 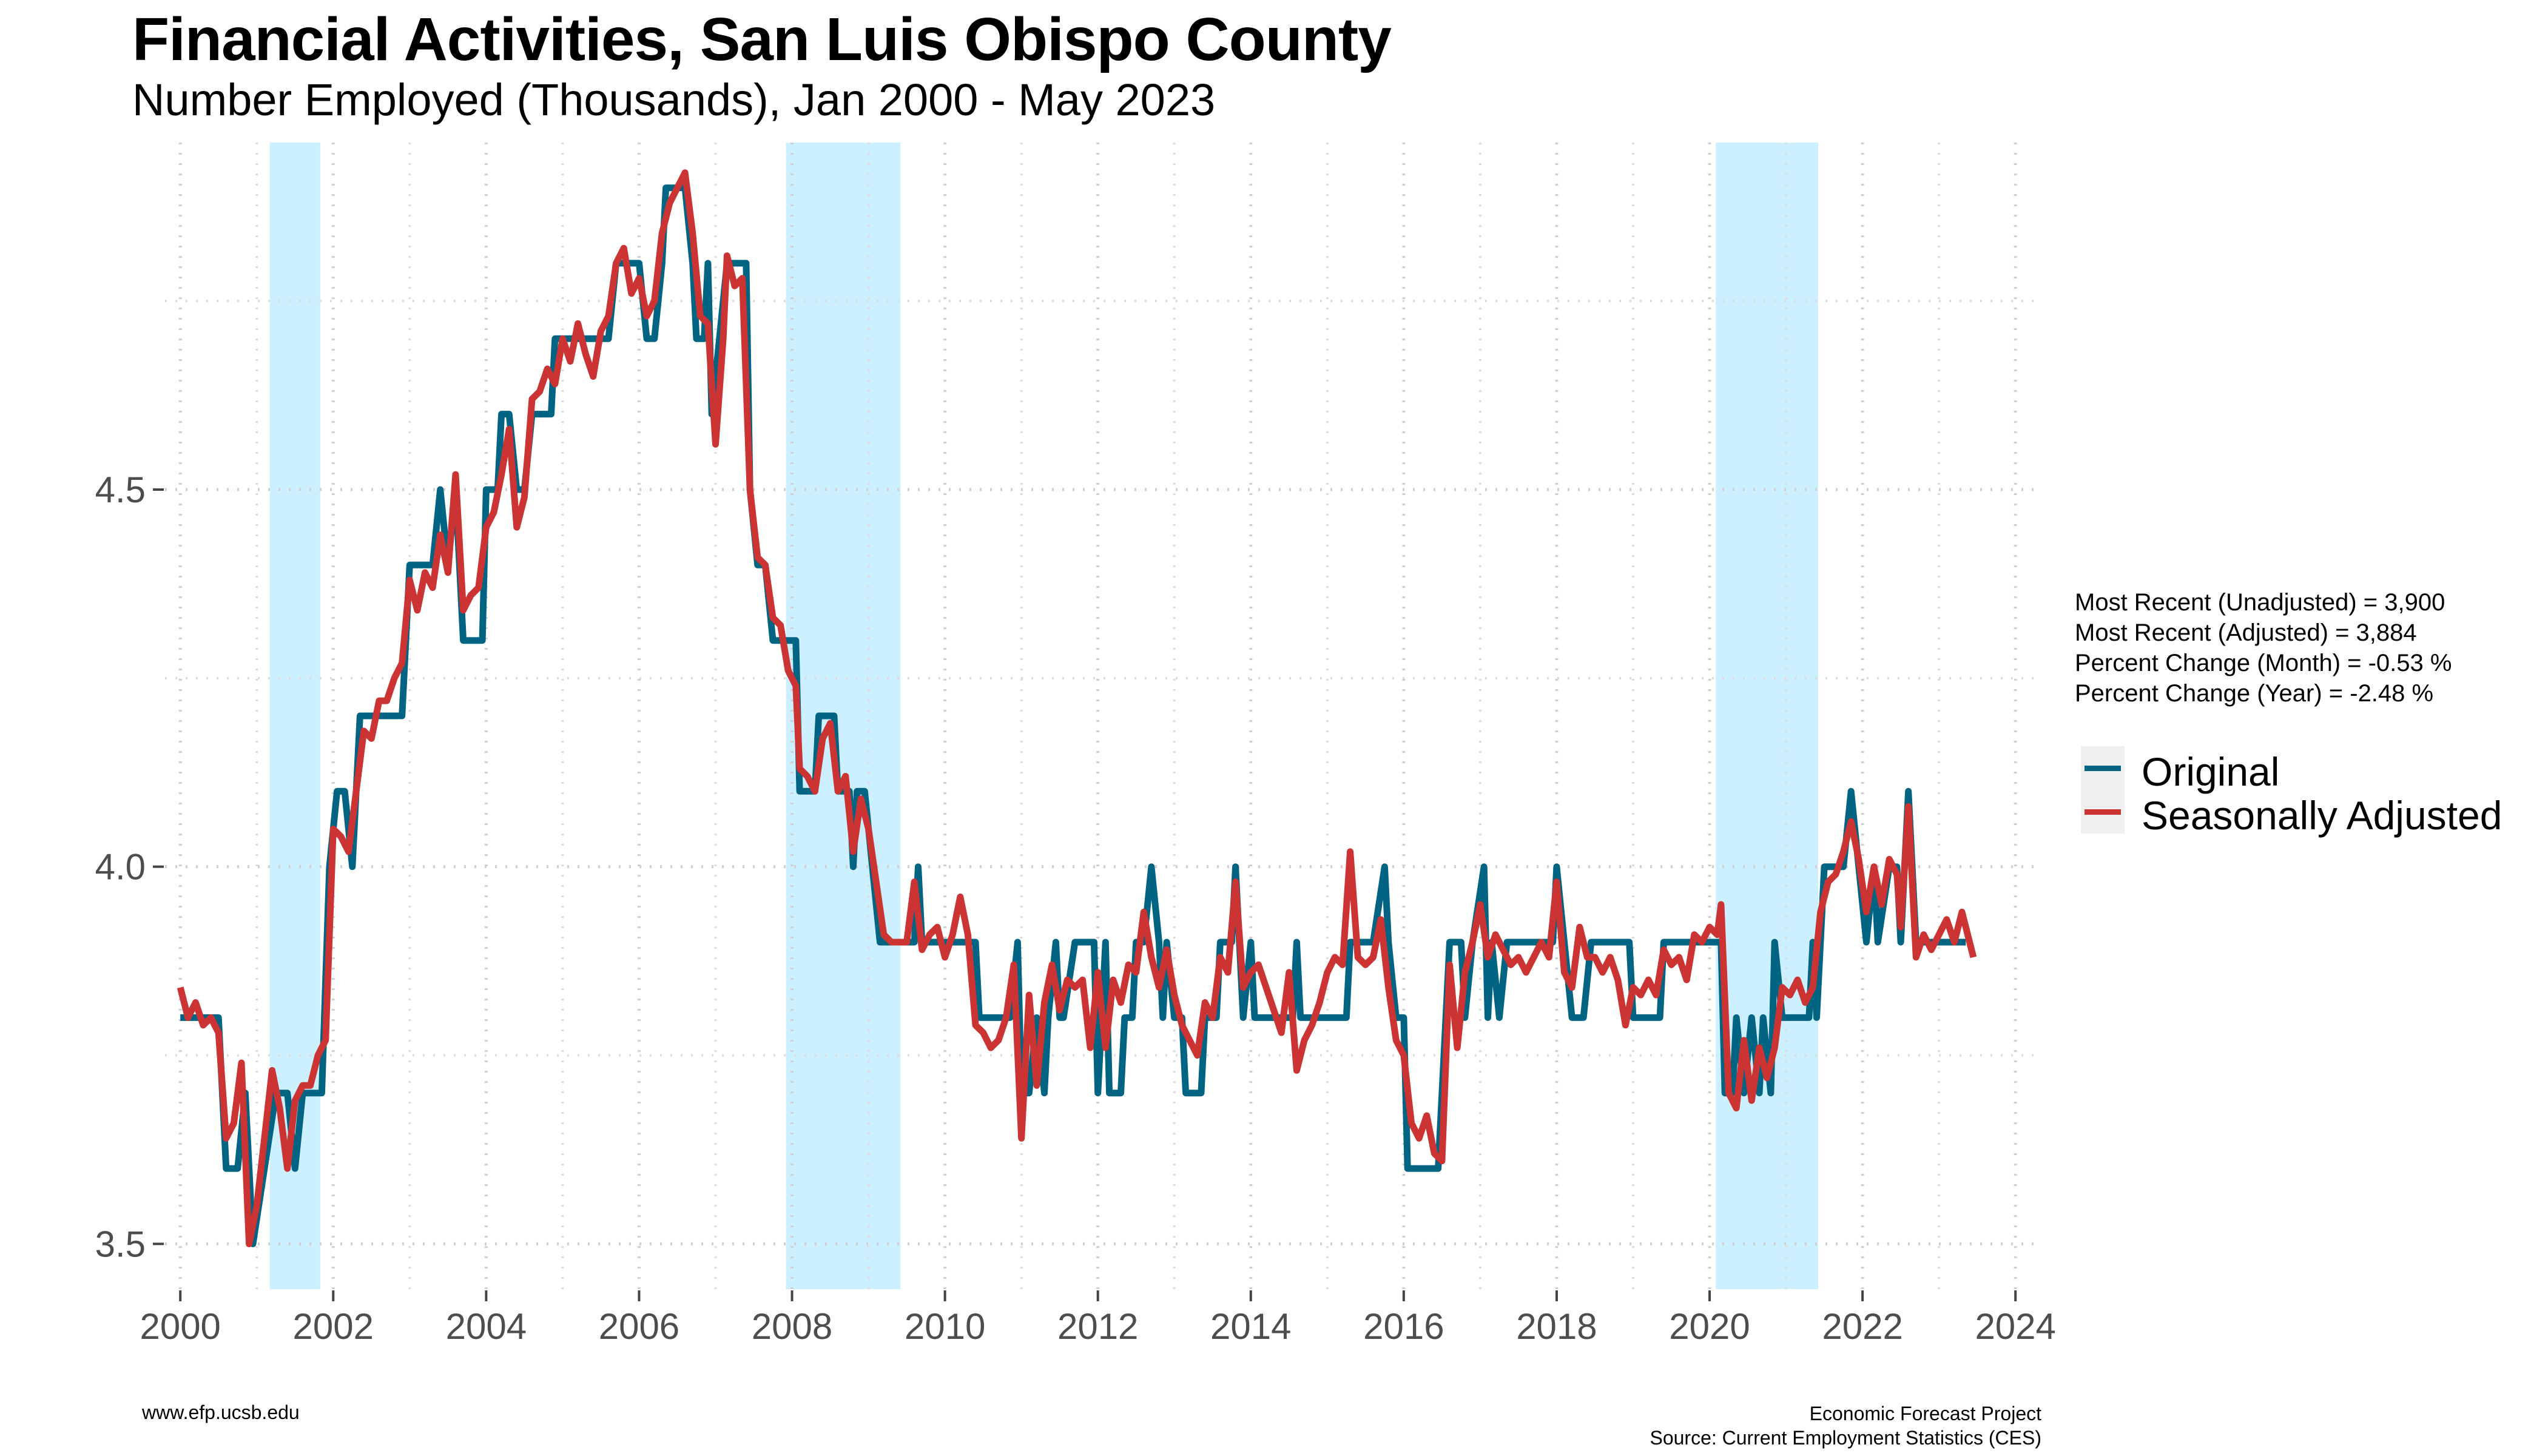 I want to click on stat-most-recent-adjusted: Most Recent (Adjusted) = 3,884, so click(x=2246, y=632).